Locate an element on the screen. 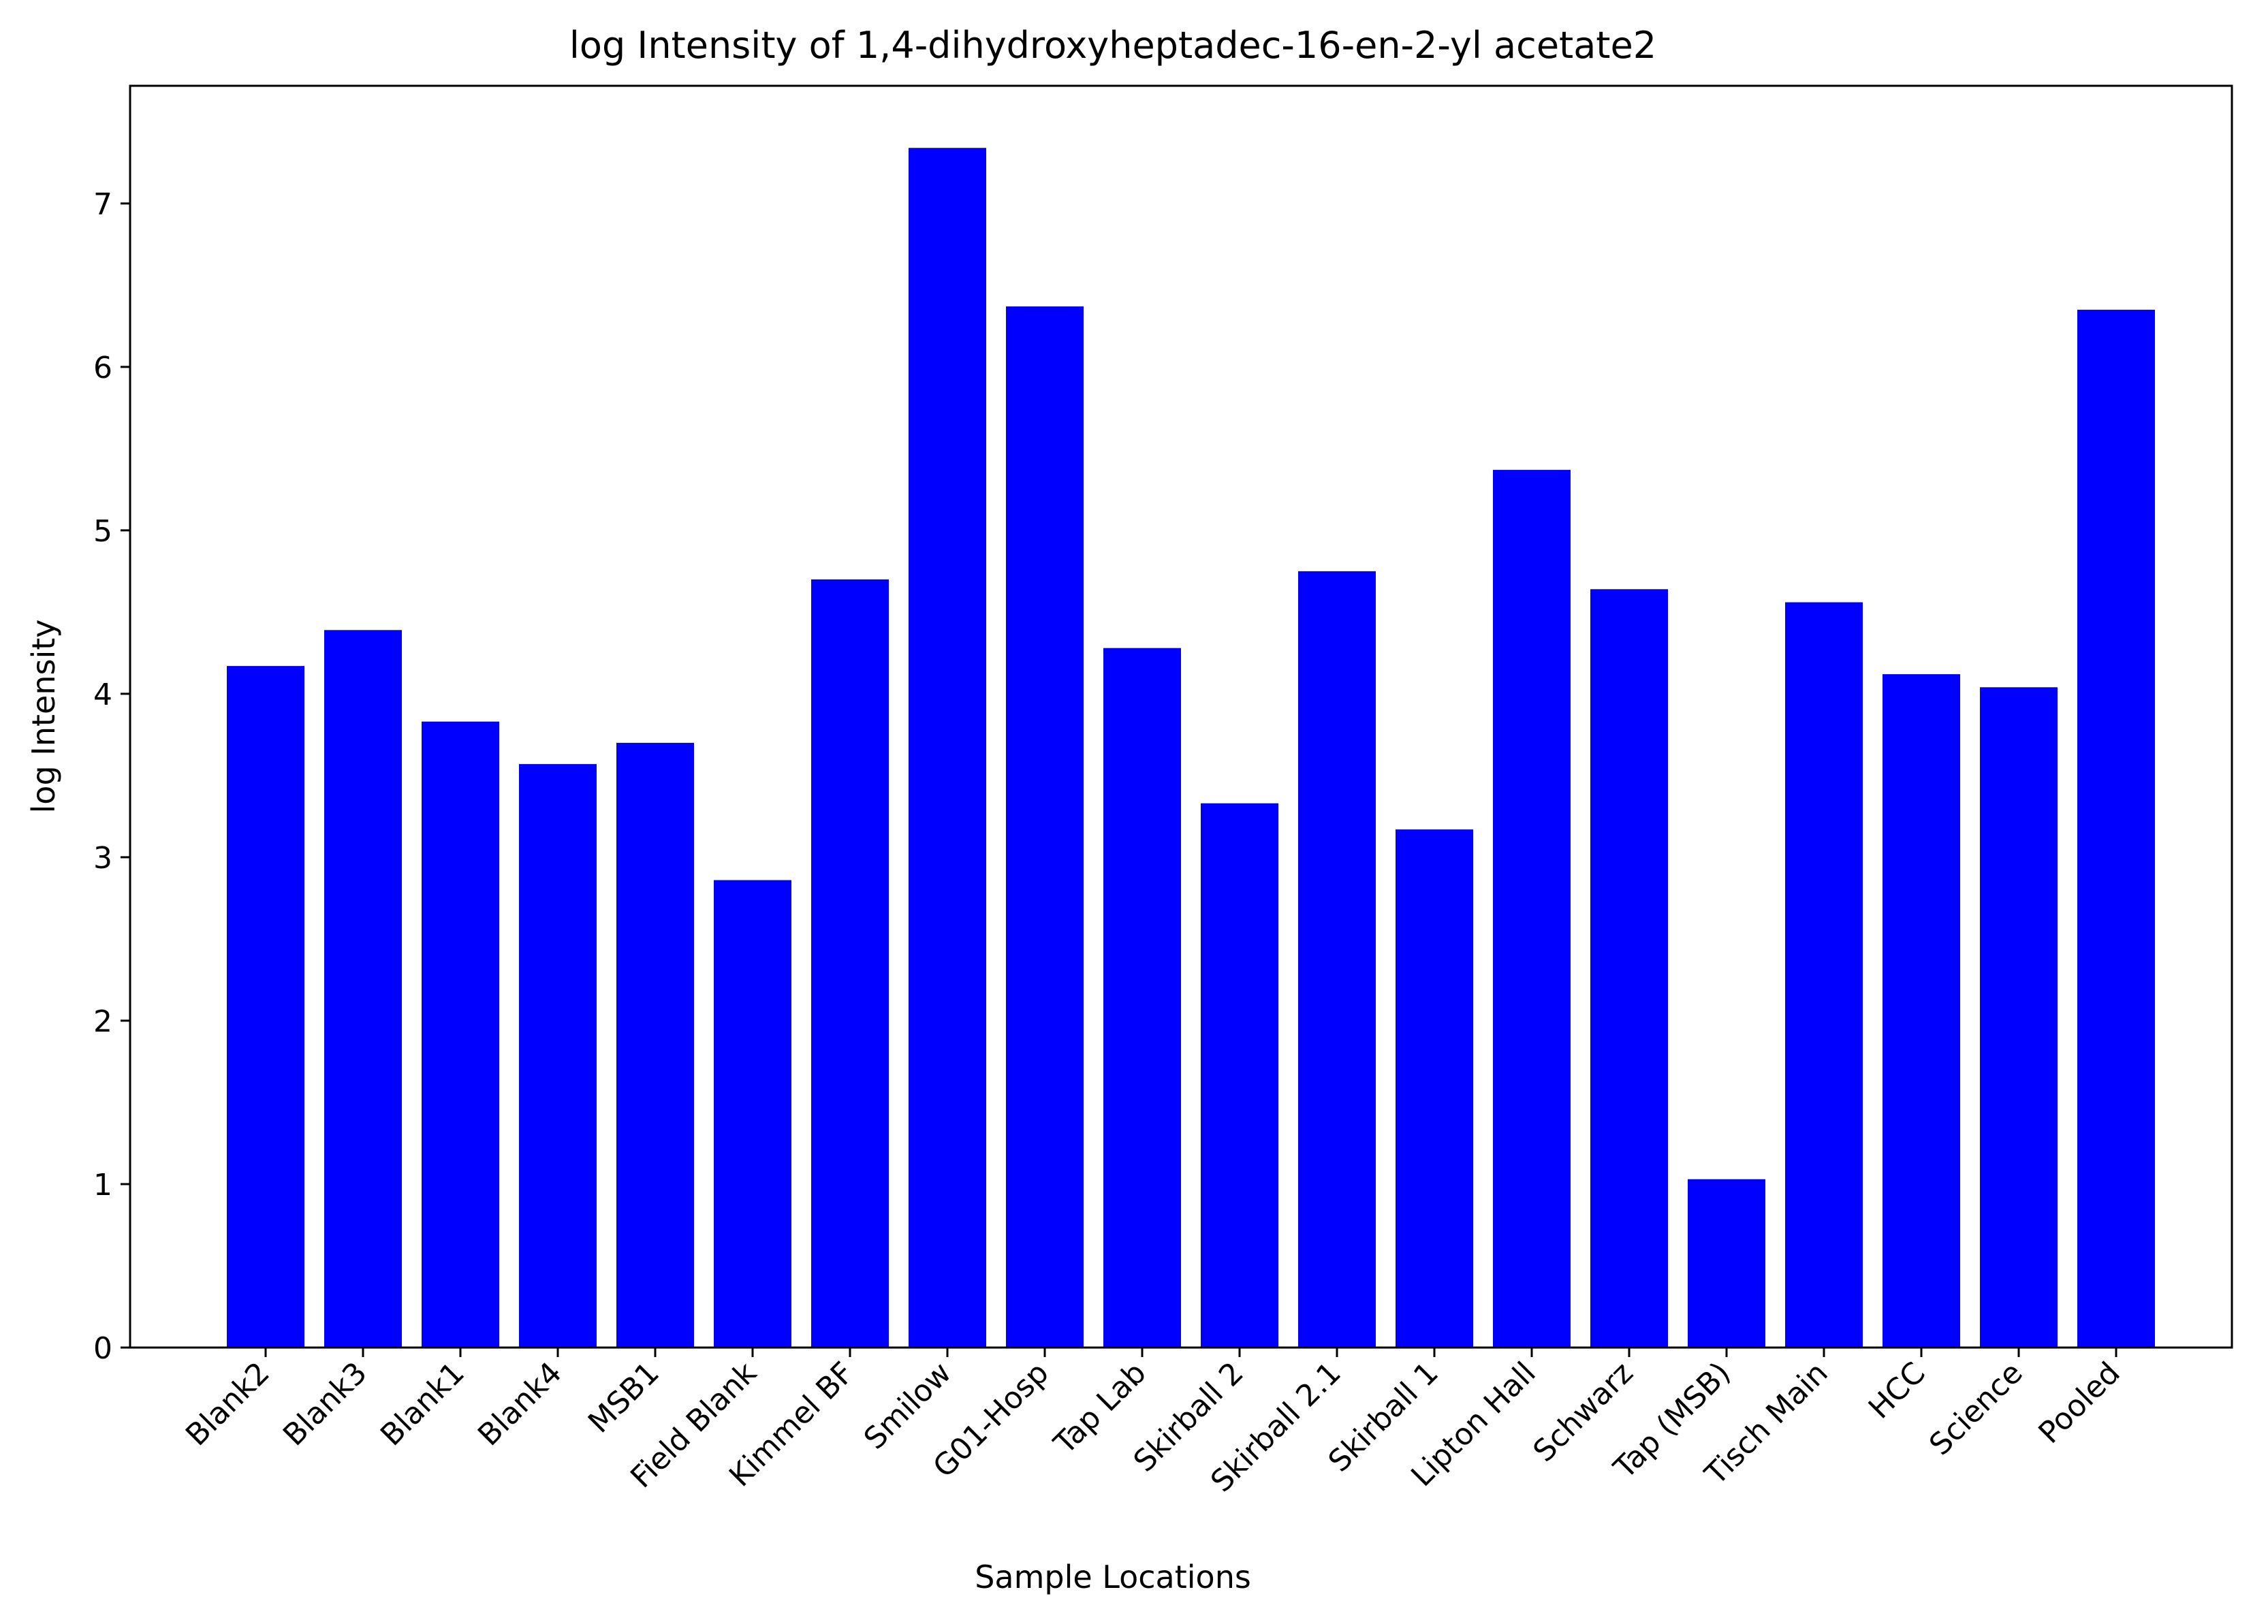 The image size is (2268, 1624). x-tick-label: Pooled is located at coordinates (2079, 1403).